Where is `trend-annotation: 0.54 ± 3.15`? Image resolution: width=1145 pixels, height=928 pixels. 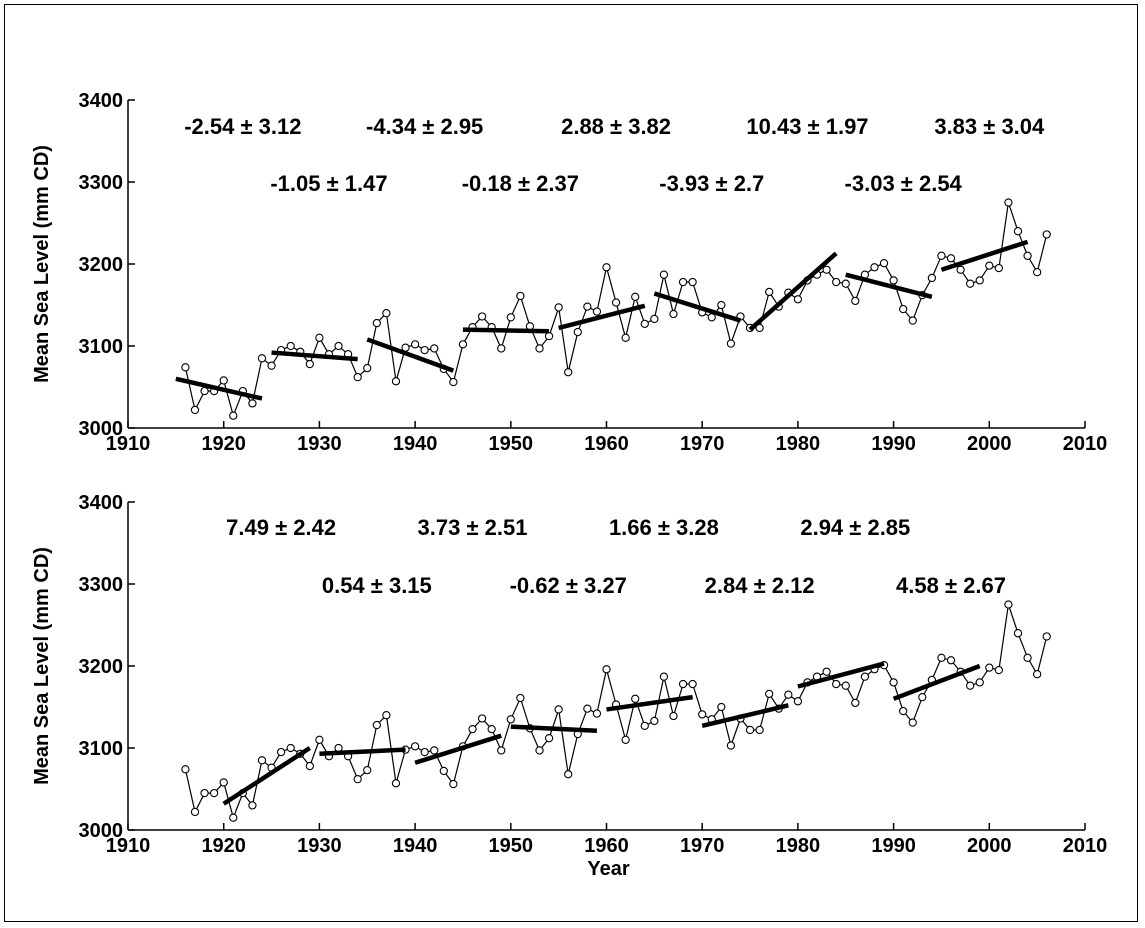
trend-annotation: 0.54 ± 3.15 is located at coordinates (377, 585).